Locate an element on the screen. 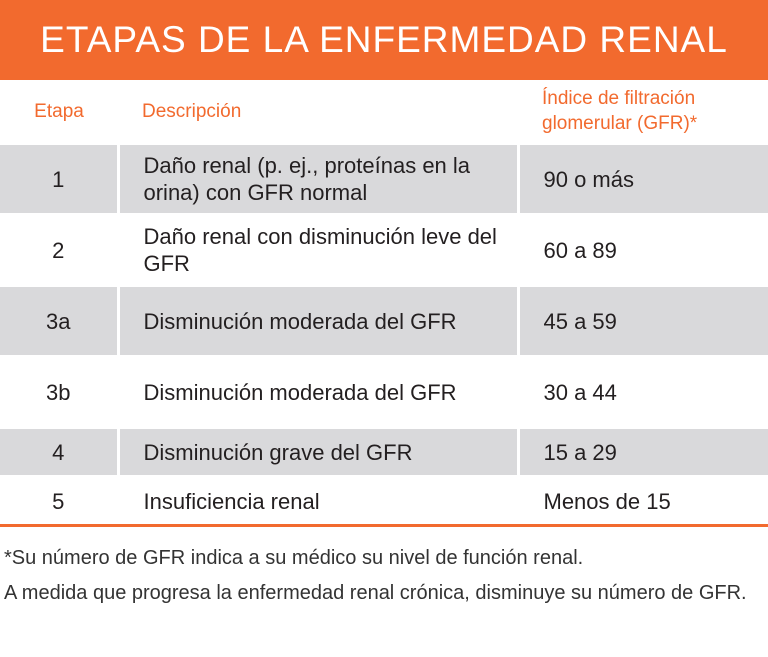 The height and width of the screenshot is (657, 768). table-row: 3a Disminución moderada del GFR 45 a 59 is located at coordinates (384, 321).